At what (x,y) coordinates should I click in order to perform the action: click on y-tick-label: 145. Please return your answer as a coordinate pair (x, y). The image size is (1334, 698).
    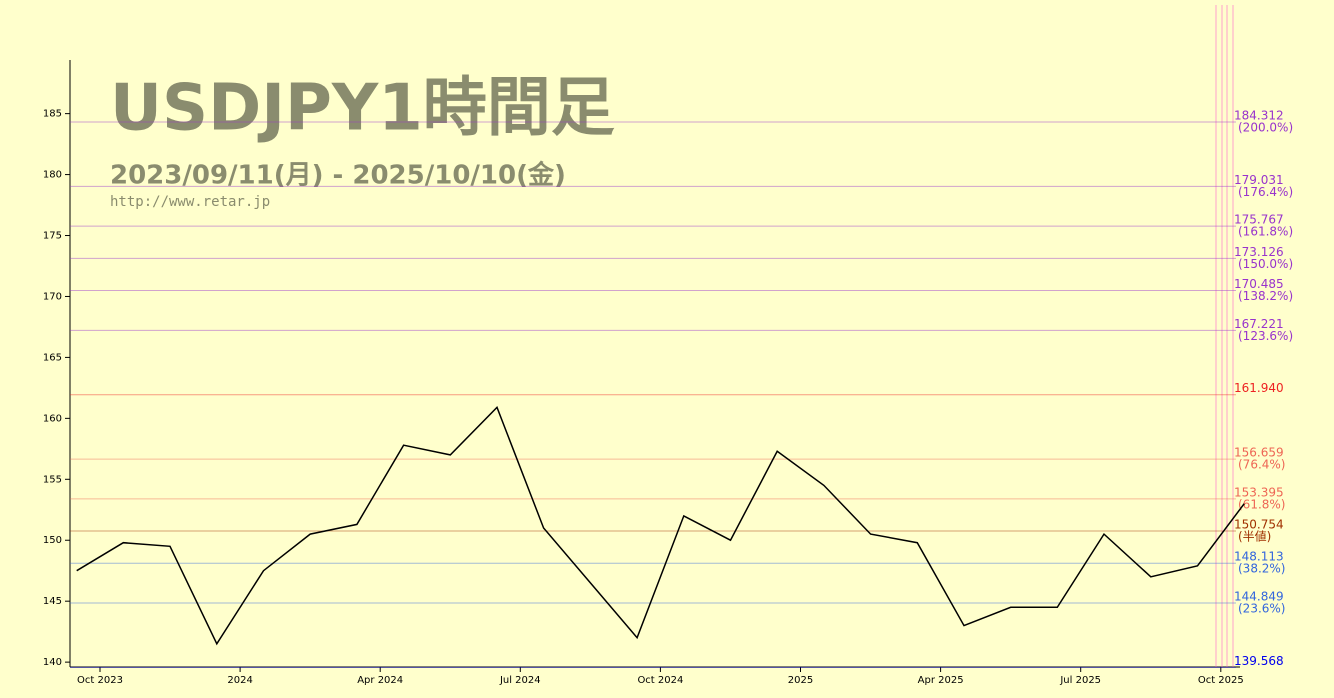
    Looking at the image, I should click on (52, 601).